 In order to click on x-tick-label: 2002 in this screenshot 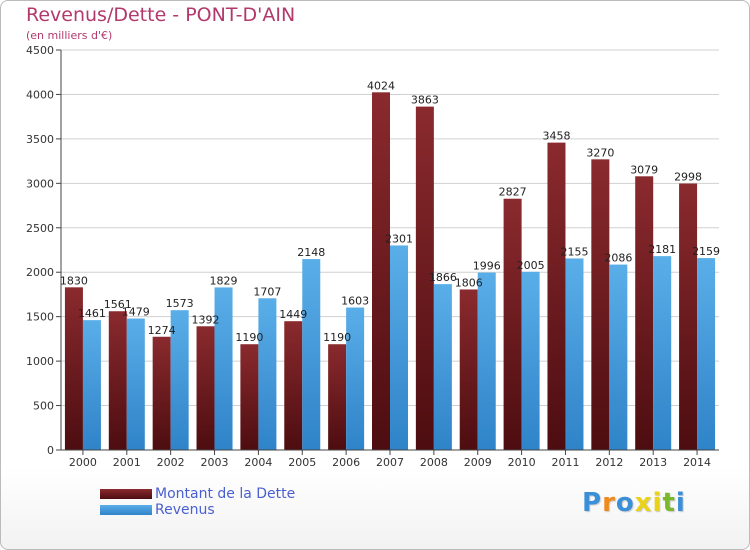, I will do `click(171, 462)`.